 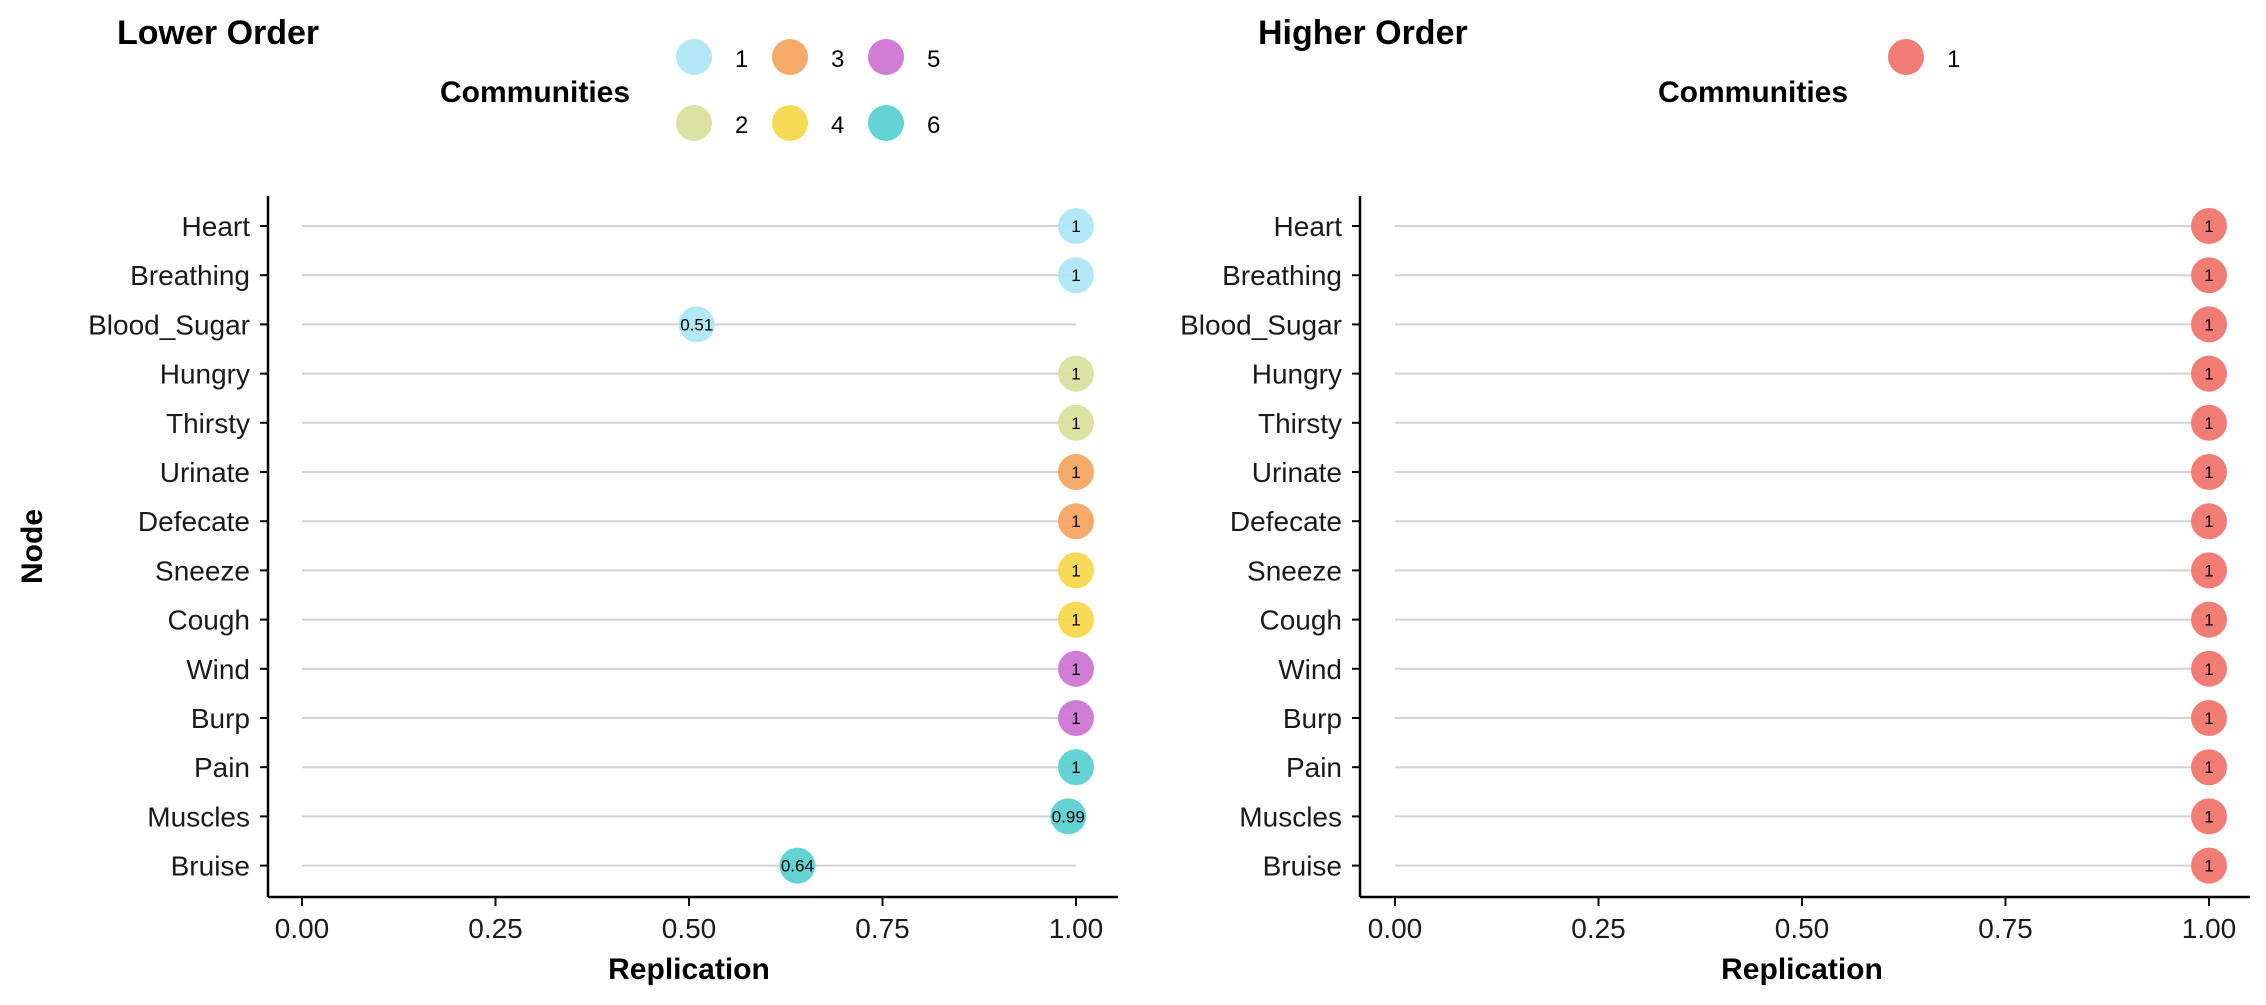 What do you see at coordinates (933, 59) in the screenshot?
I see `legend-label: 5` at bounding box center [933, 59].